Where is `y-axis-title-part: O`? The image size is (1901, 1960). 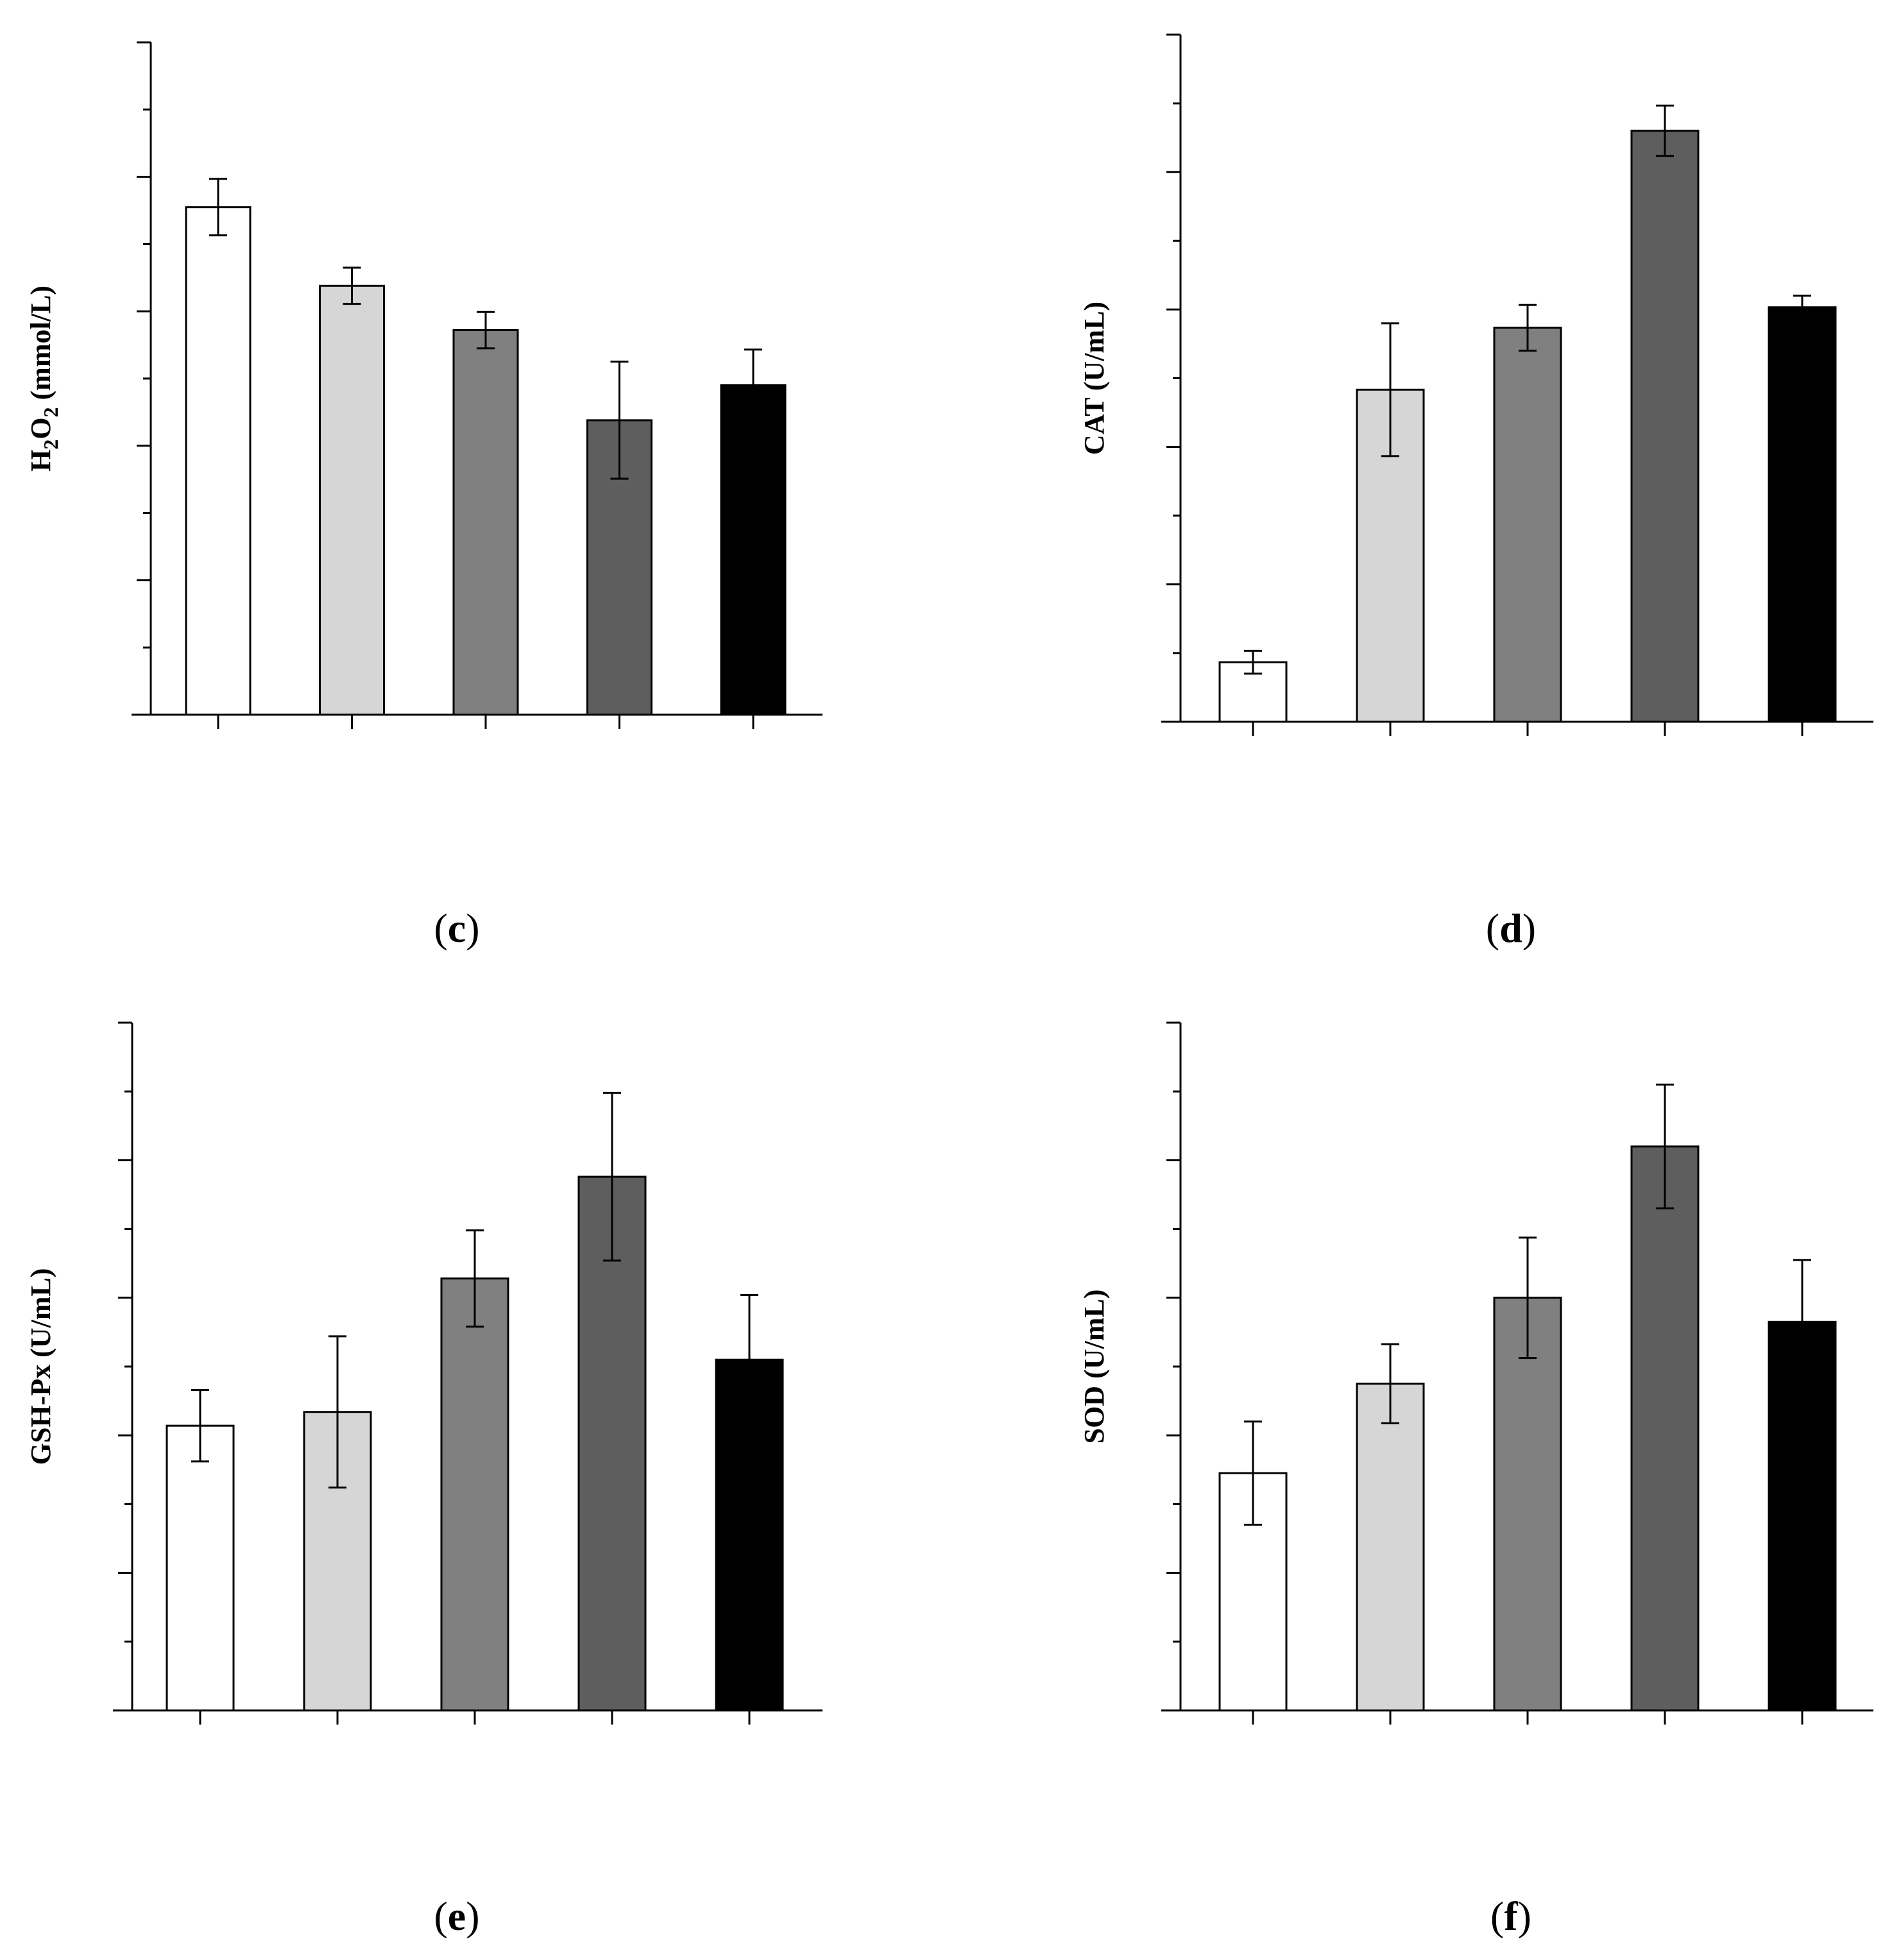 y-axis-title-part: O is located at coordinates (40, 428).